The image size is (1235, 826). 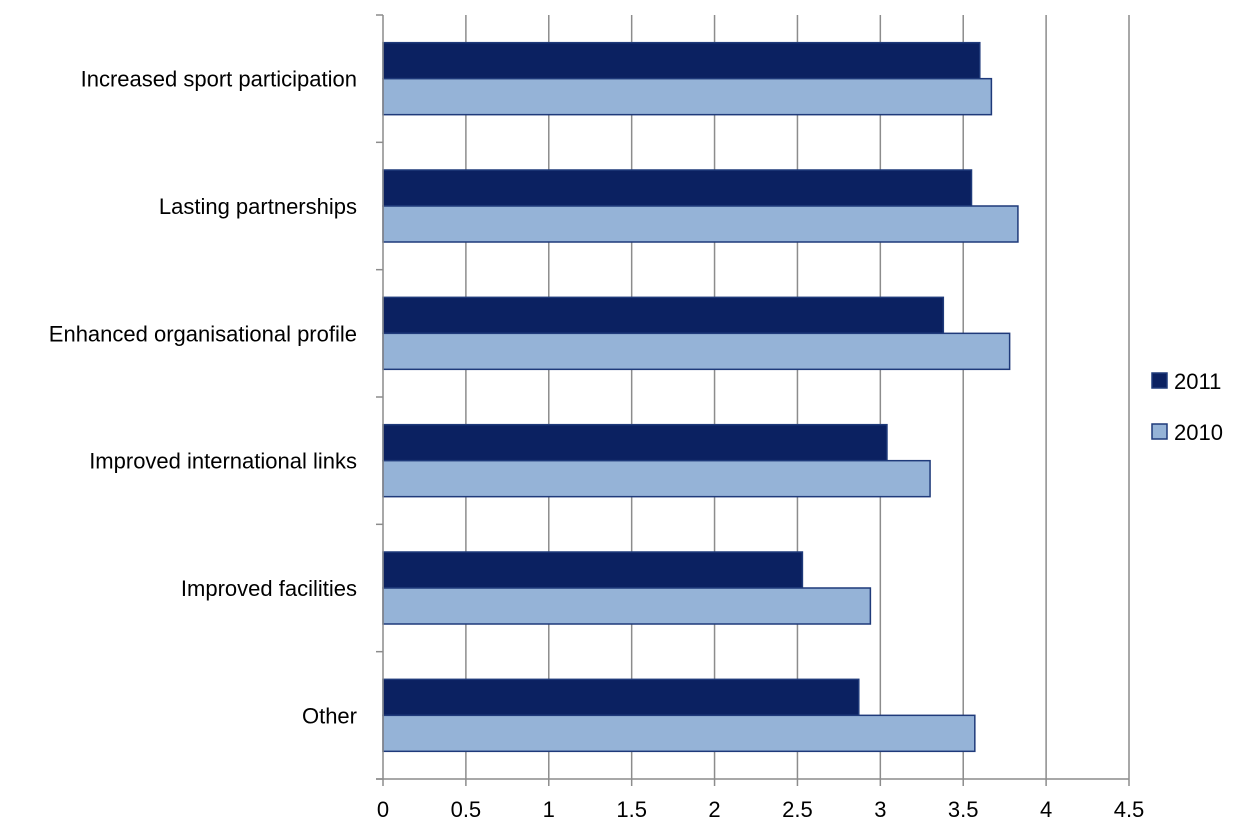 What do you see at coordinates (1159, 380) in the screenshot?
I see `legend-swatch-2011` at bounding box center [1159, 380].